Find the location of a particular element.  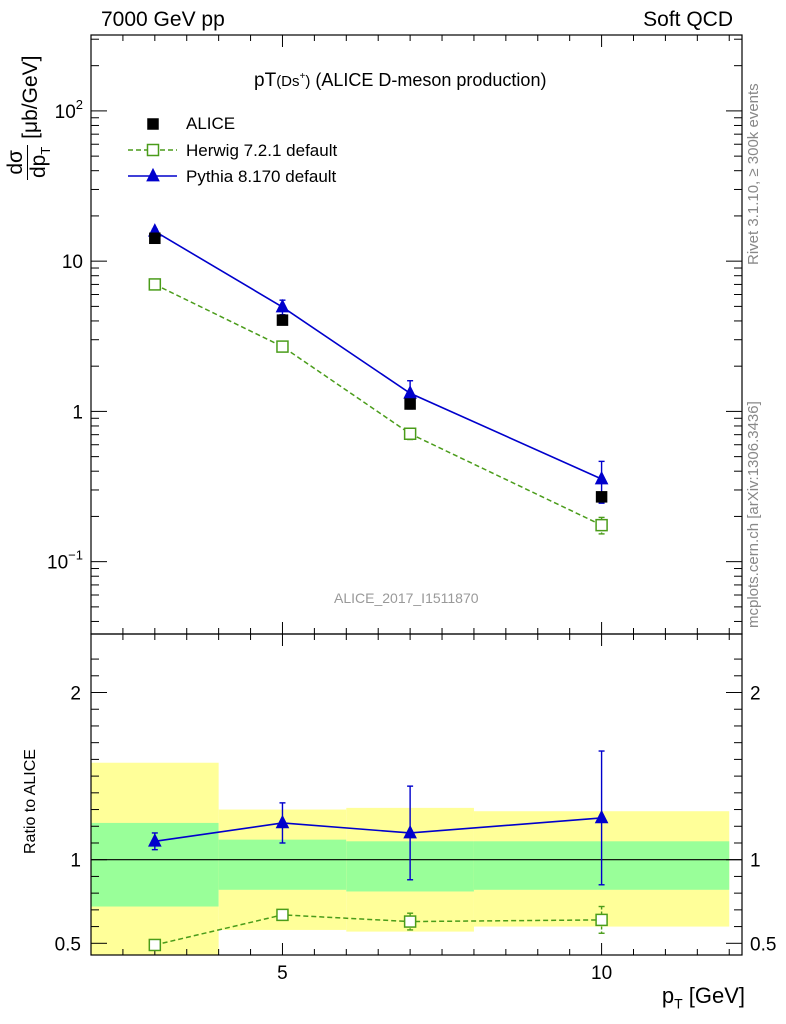

legend-marker-herwig is located at coordinates (153, 150).